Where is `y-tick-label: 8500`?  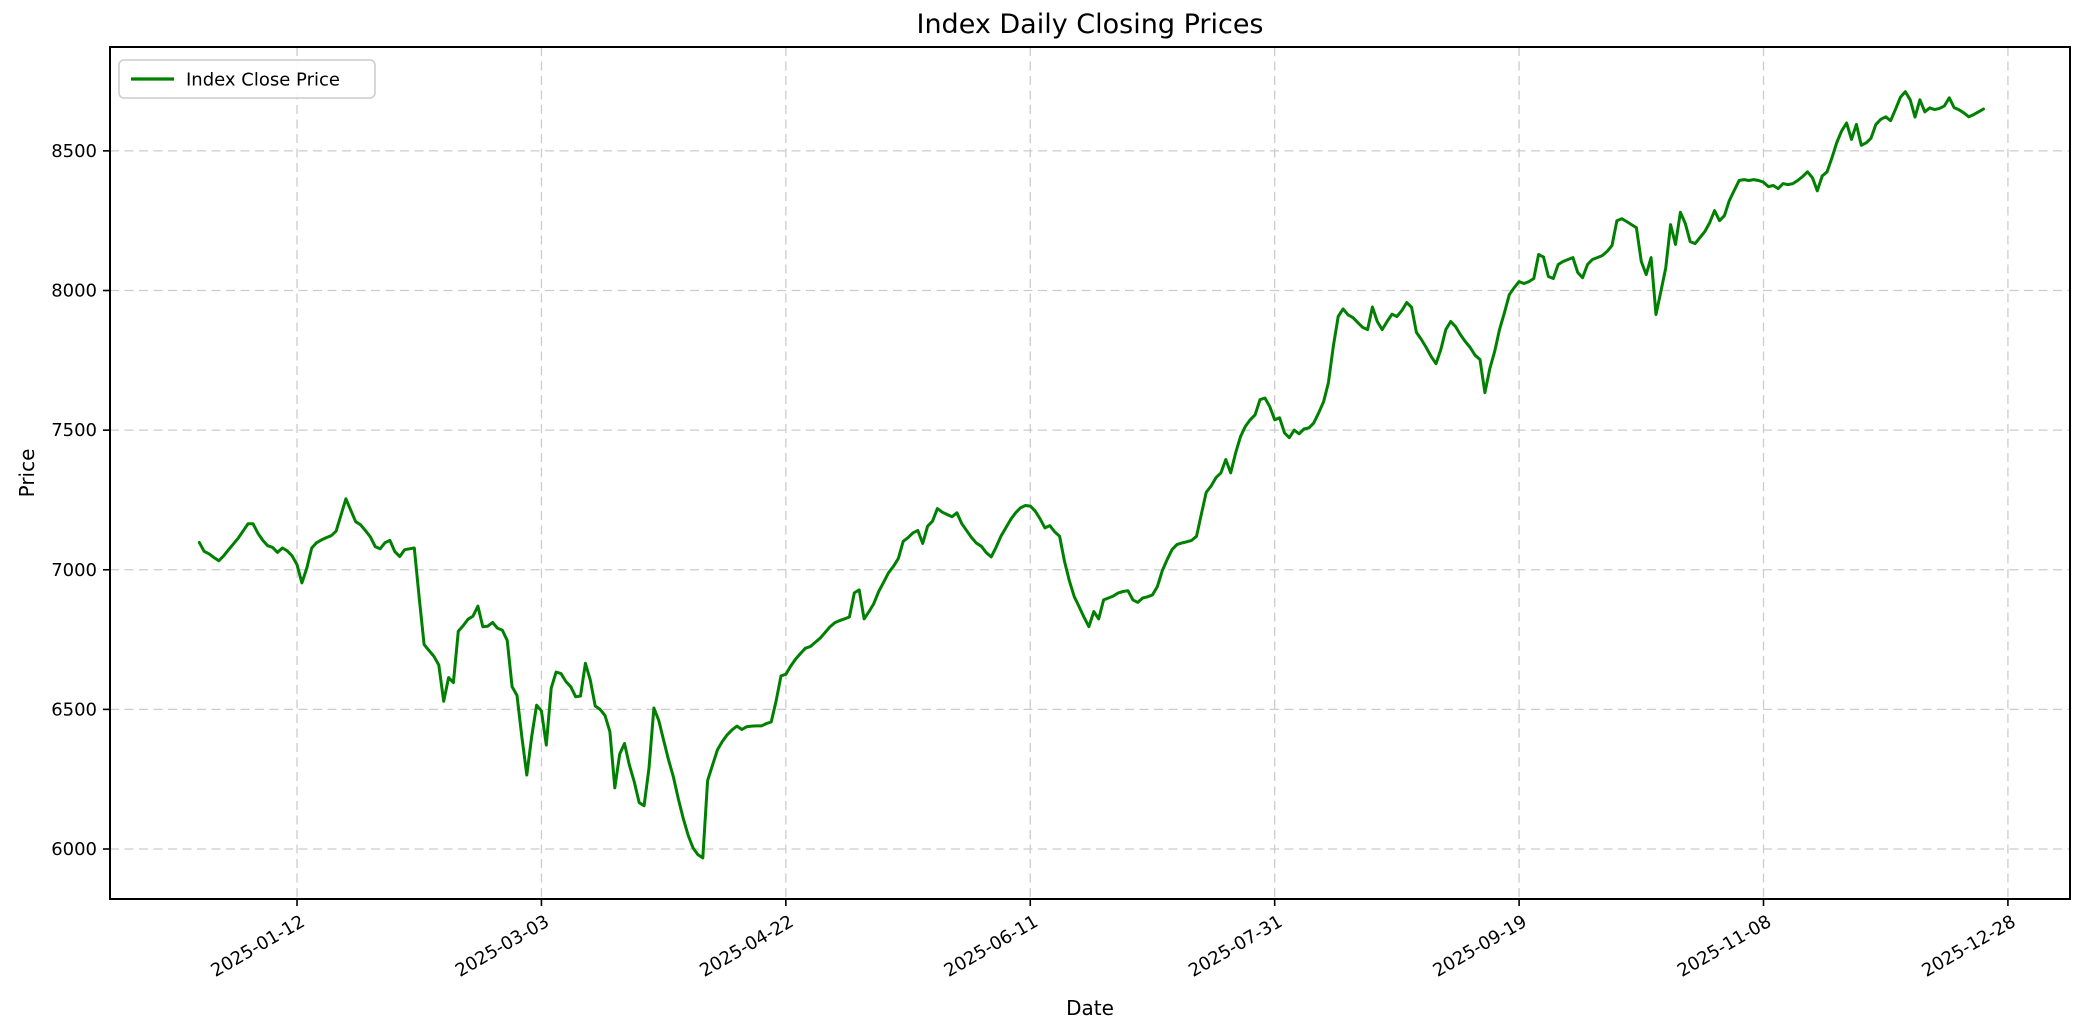 y-tick-label: 8500 is located at coordinates (74, 151).